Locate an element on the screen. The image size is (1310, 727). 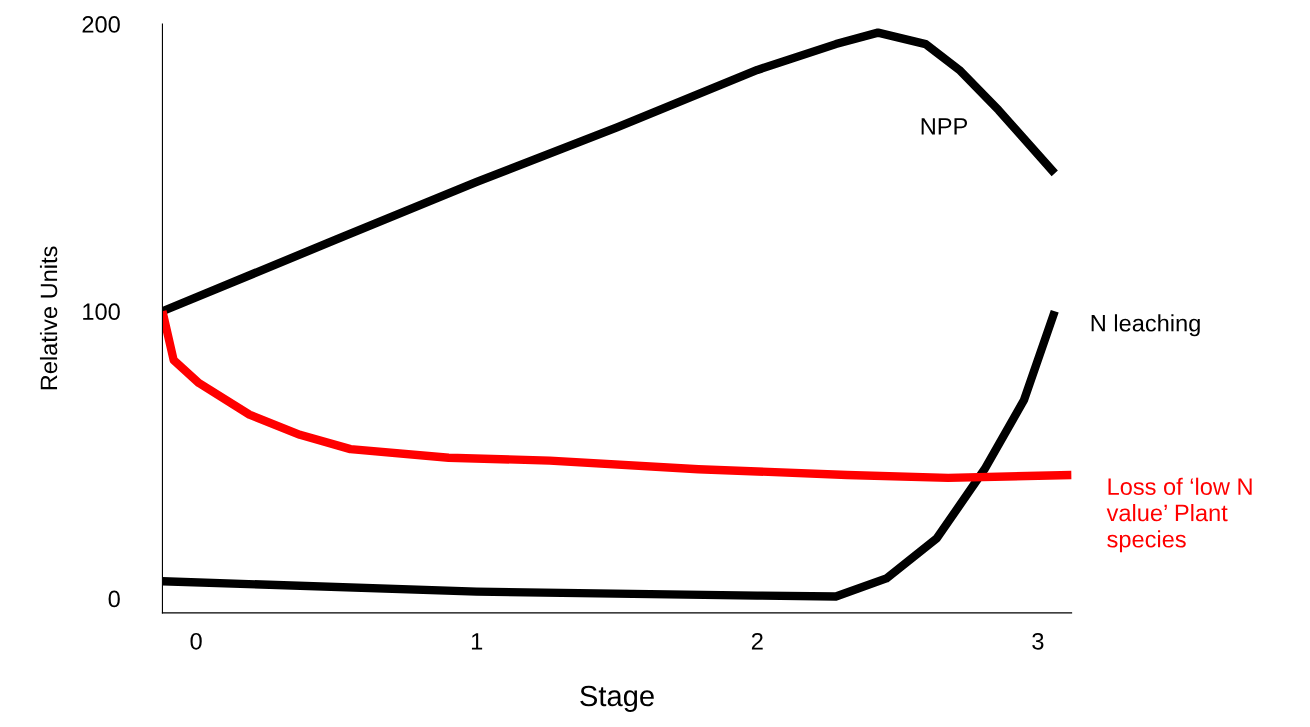
series-label: Loss of ‘low N value’ Plant species is located at coordinates (1179, 515).